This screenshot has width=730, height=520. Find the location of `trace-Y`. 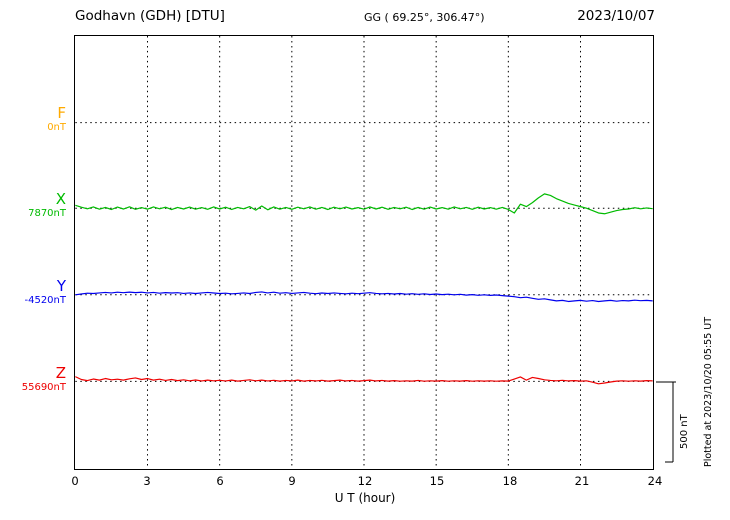

trace-Y is located at coordinates (364, 297).